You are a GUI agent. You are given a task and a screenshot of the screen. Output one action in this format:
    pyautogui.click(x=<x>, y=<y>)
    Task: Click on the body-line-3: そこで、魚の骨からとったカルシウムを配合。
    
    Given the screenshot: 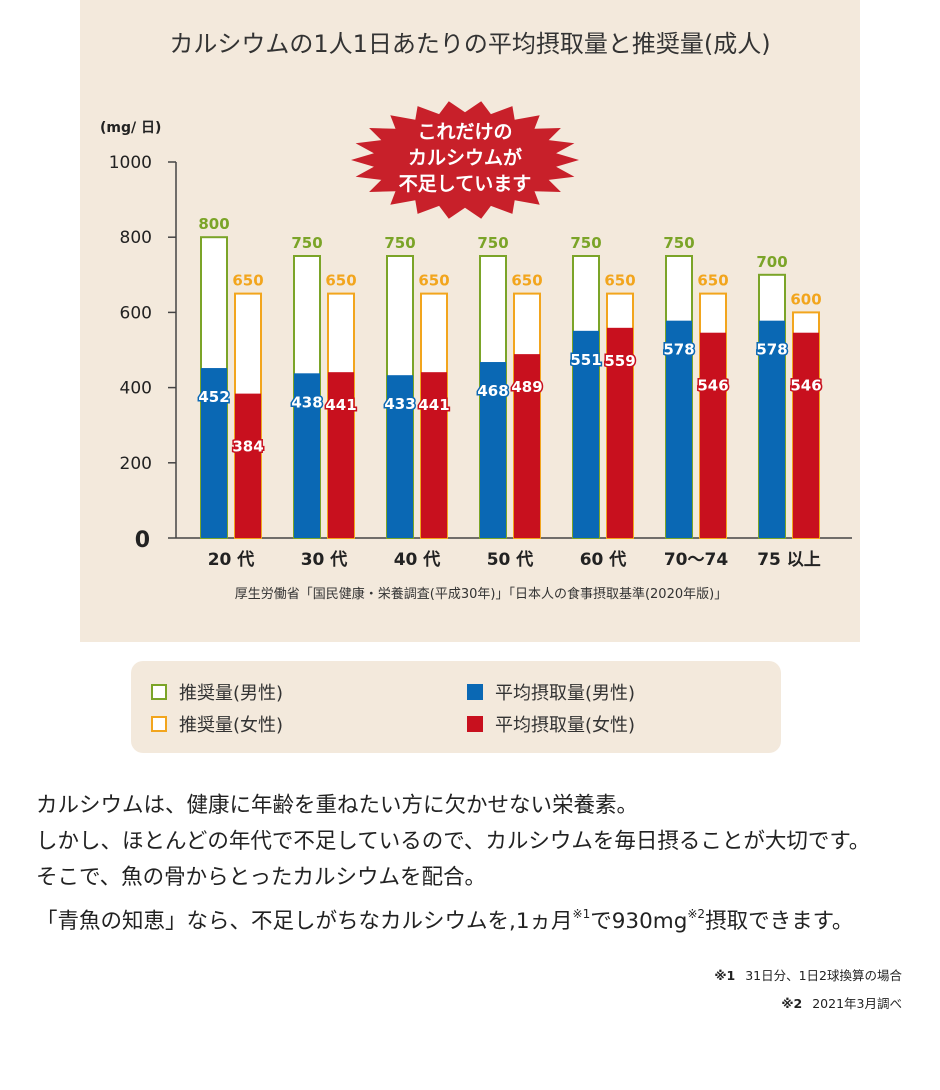 What is the action you would take?
    pyautogui.click(x=261, y=877)
    